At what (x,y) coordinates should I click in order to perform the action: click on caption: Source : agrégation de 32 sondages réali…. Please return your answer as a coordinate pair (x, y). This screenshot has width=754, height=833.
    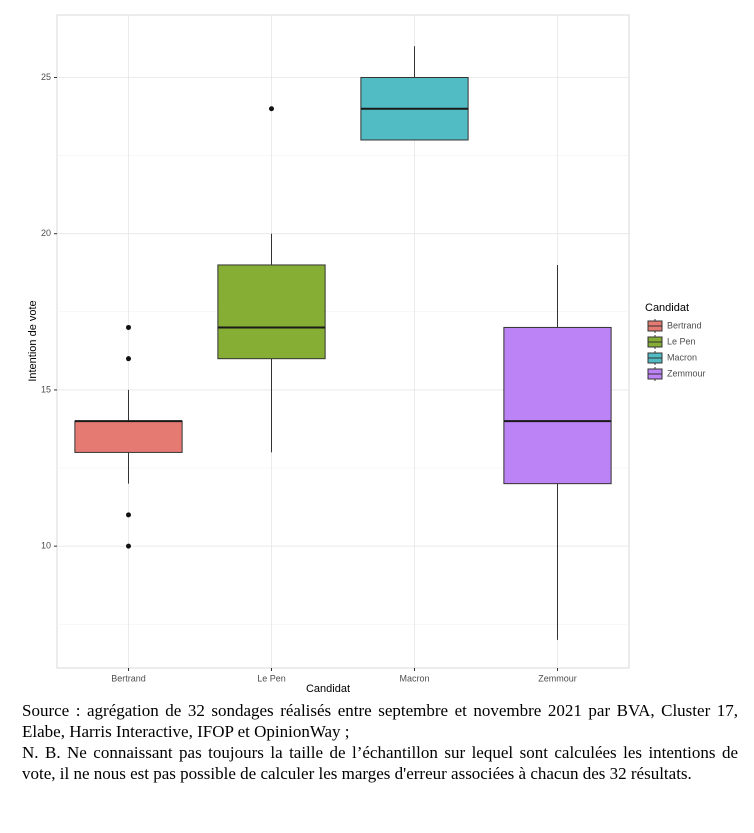
    Looking at the image, I should click on (380, 742).